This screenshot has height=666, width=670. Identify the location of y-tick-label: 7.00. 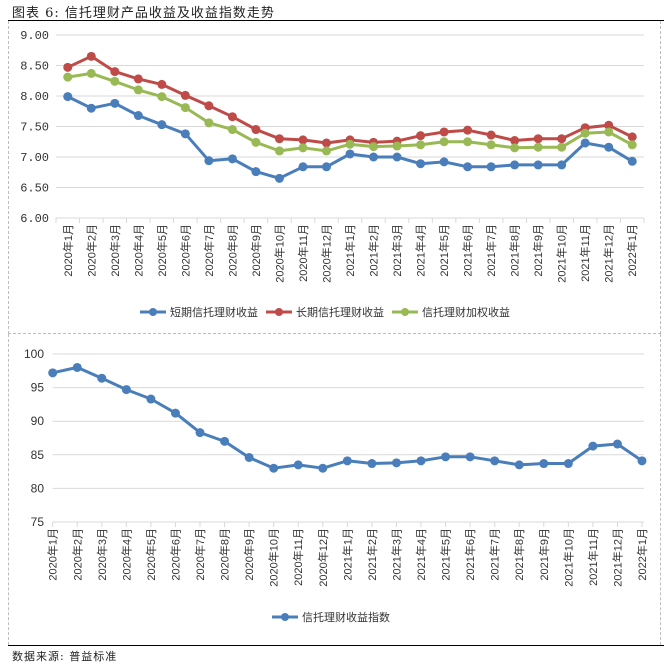
(34, 158).